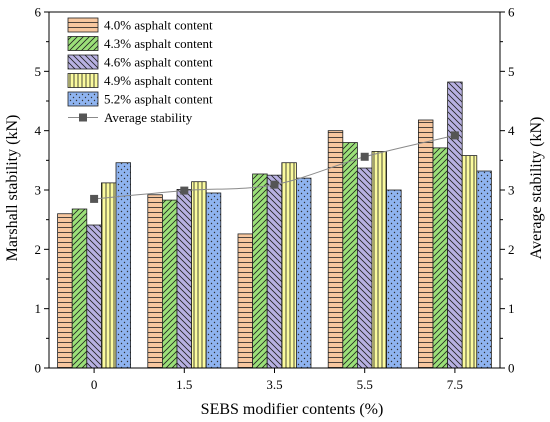 The height and width of the screenshot is (422, 550). What do you see at coordinates (511, 308) in the screenshot?
I see `y2-tick-label: 1` at bounding box center [511, 308].